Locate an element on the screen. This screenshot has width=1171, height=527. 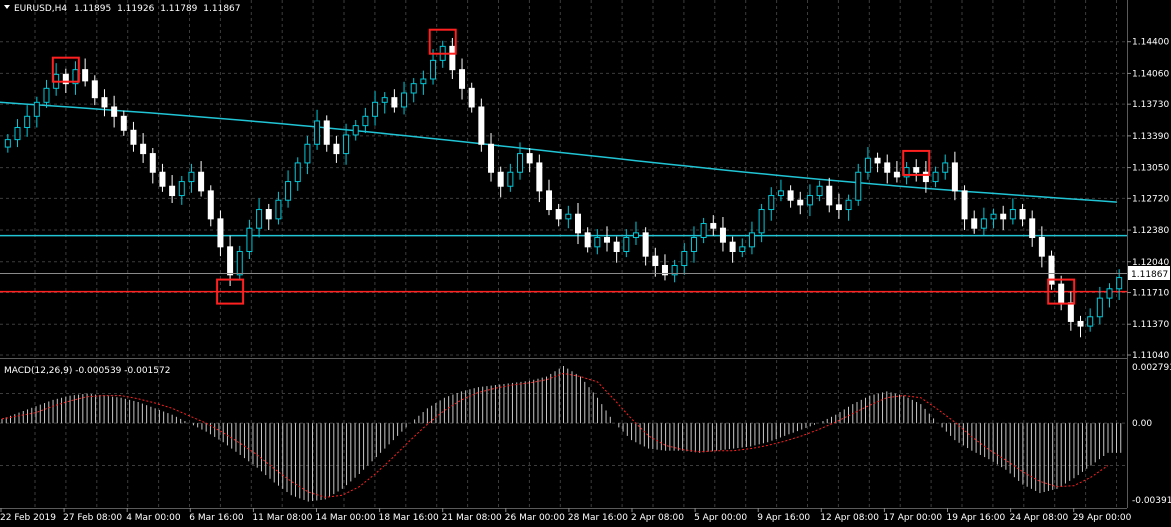
current-price-label: 1.11867 is located at coordinates (1149, 275).